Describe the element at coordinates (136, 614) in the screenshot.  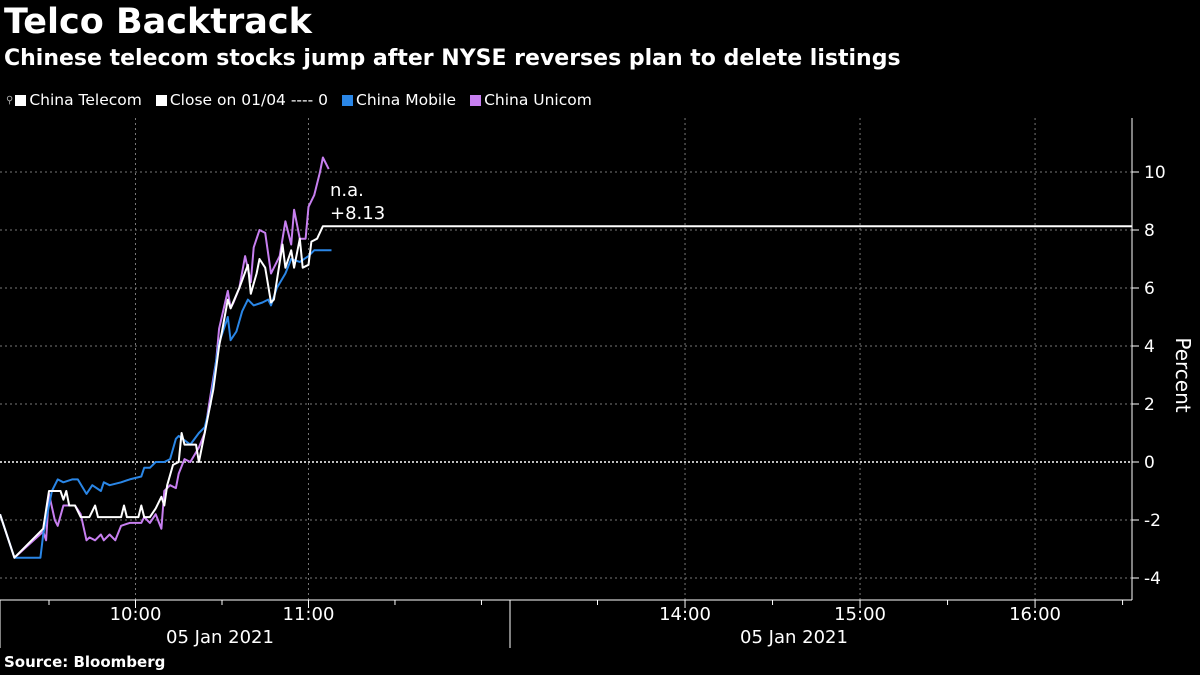
I see `x-tick-label: 10:00` at that location.